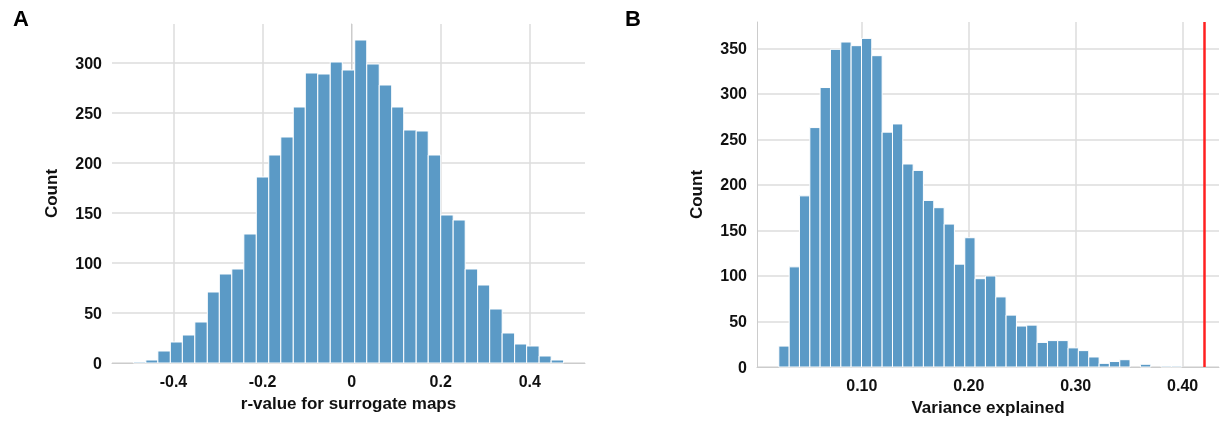 This screenshot has height=425, width=1224. I want to click on x-tick-label: 0.4, so click(529, 381).